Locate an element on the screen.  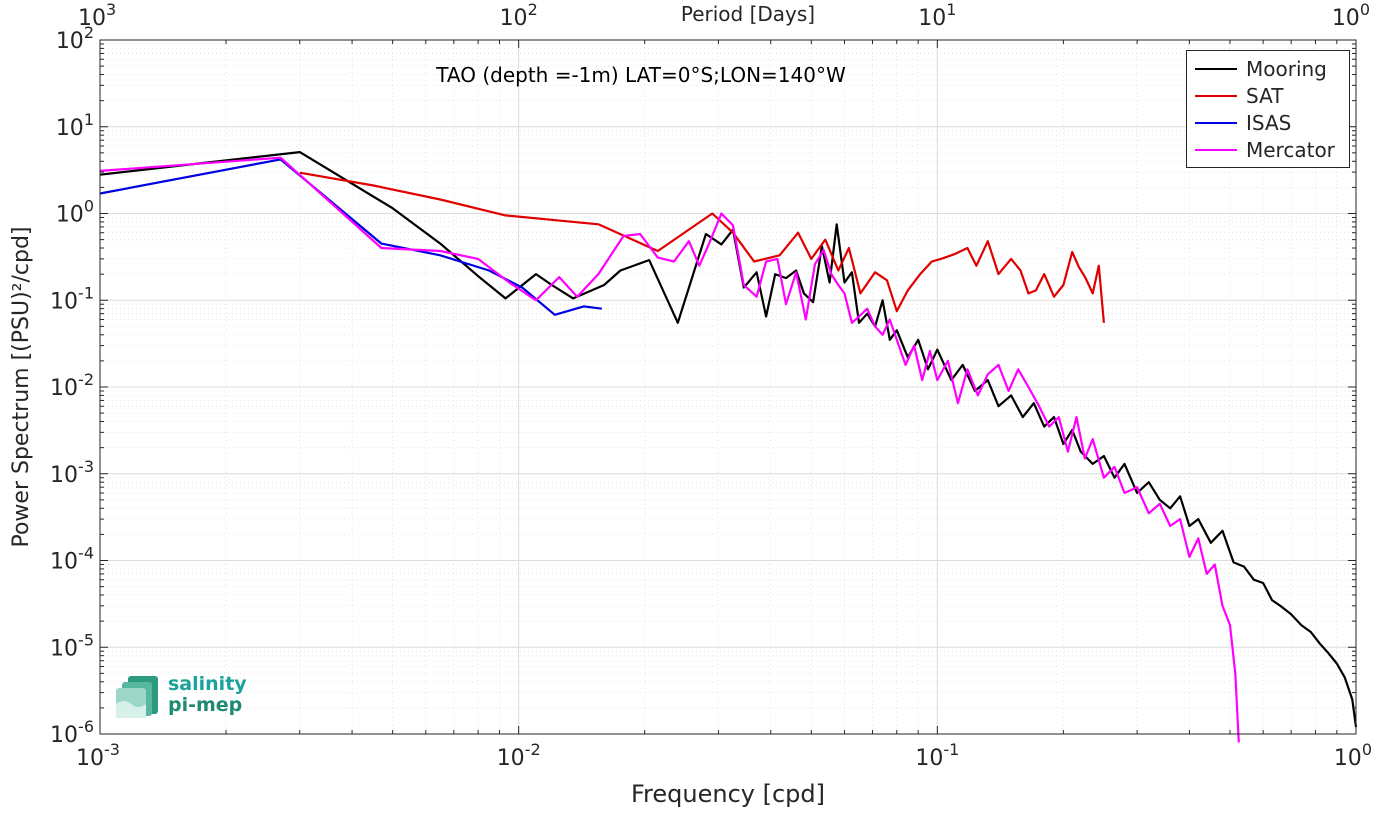
x-tick-label: 10⁻³ is located at coordinates (98, 755).